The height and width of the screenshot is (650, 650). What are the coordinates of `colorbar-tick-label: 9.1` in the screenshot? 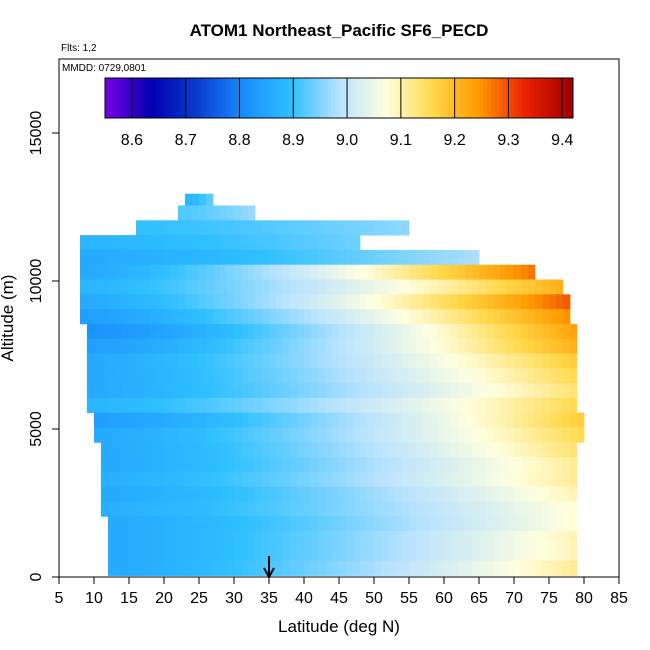 It's located at (401, 140).